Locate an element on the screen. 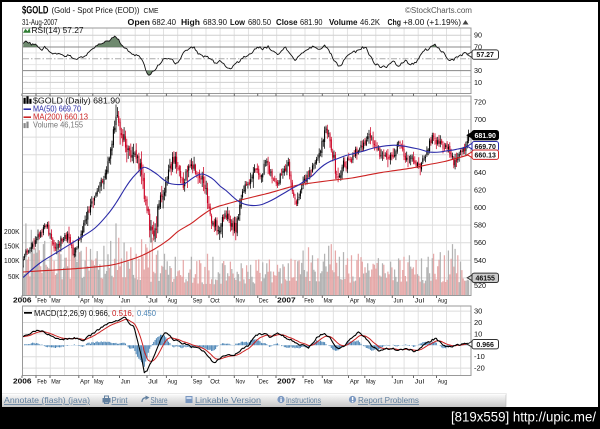 The height and width of the screenshot is (429, 600). svg-text: 640 is located at coordinates (480, 172).